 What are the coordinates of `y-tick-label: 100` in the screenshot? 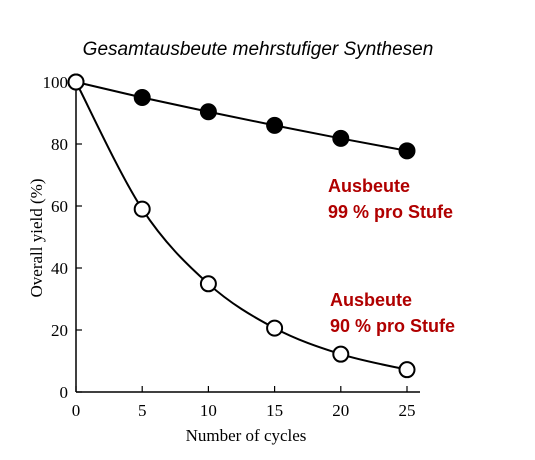 It's located at (56, 82).